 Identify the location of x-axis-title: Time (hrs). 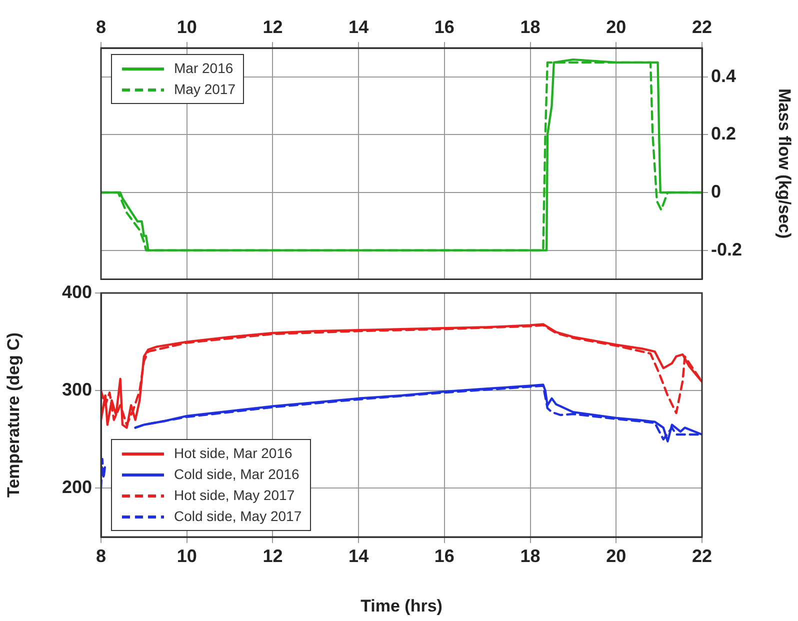
(401, 606).